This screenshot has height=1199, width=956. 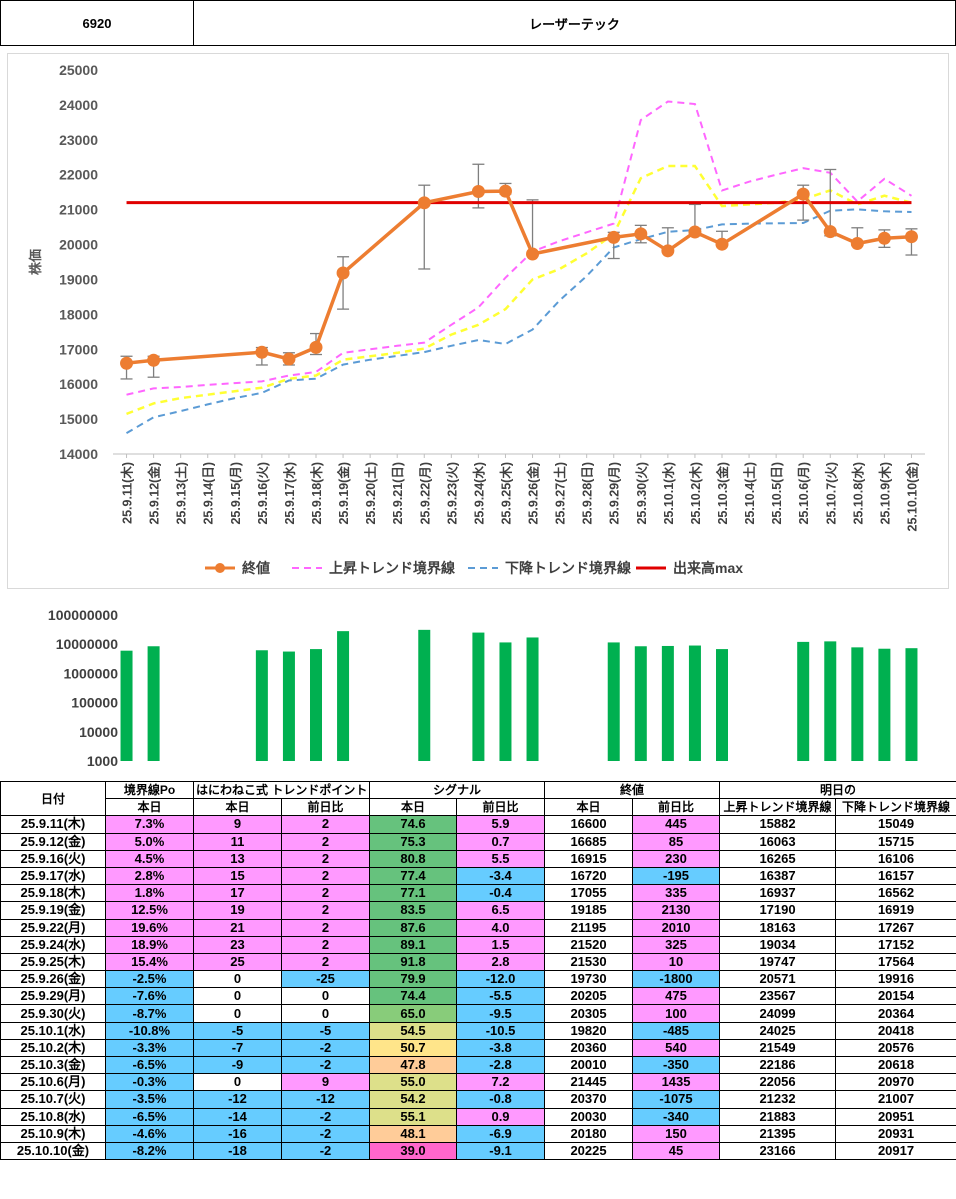 I want to click on cell-boundary-po: -2.5%, so click(x=149, y=979).